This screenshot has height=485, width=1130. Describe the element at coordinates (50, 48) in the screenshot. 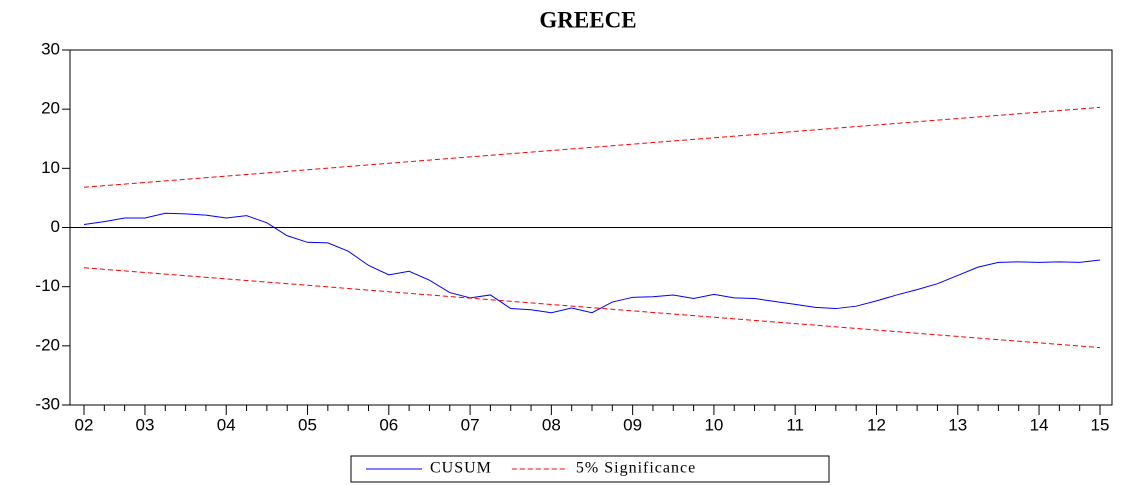

I see `y-tick-label: 30` at that location.